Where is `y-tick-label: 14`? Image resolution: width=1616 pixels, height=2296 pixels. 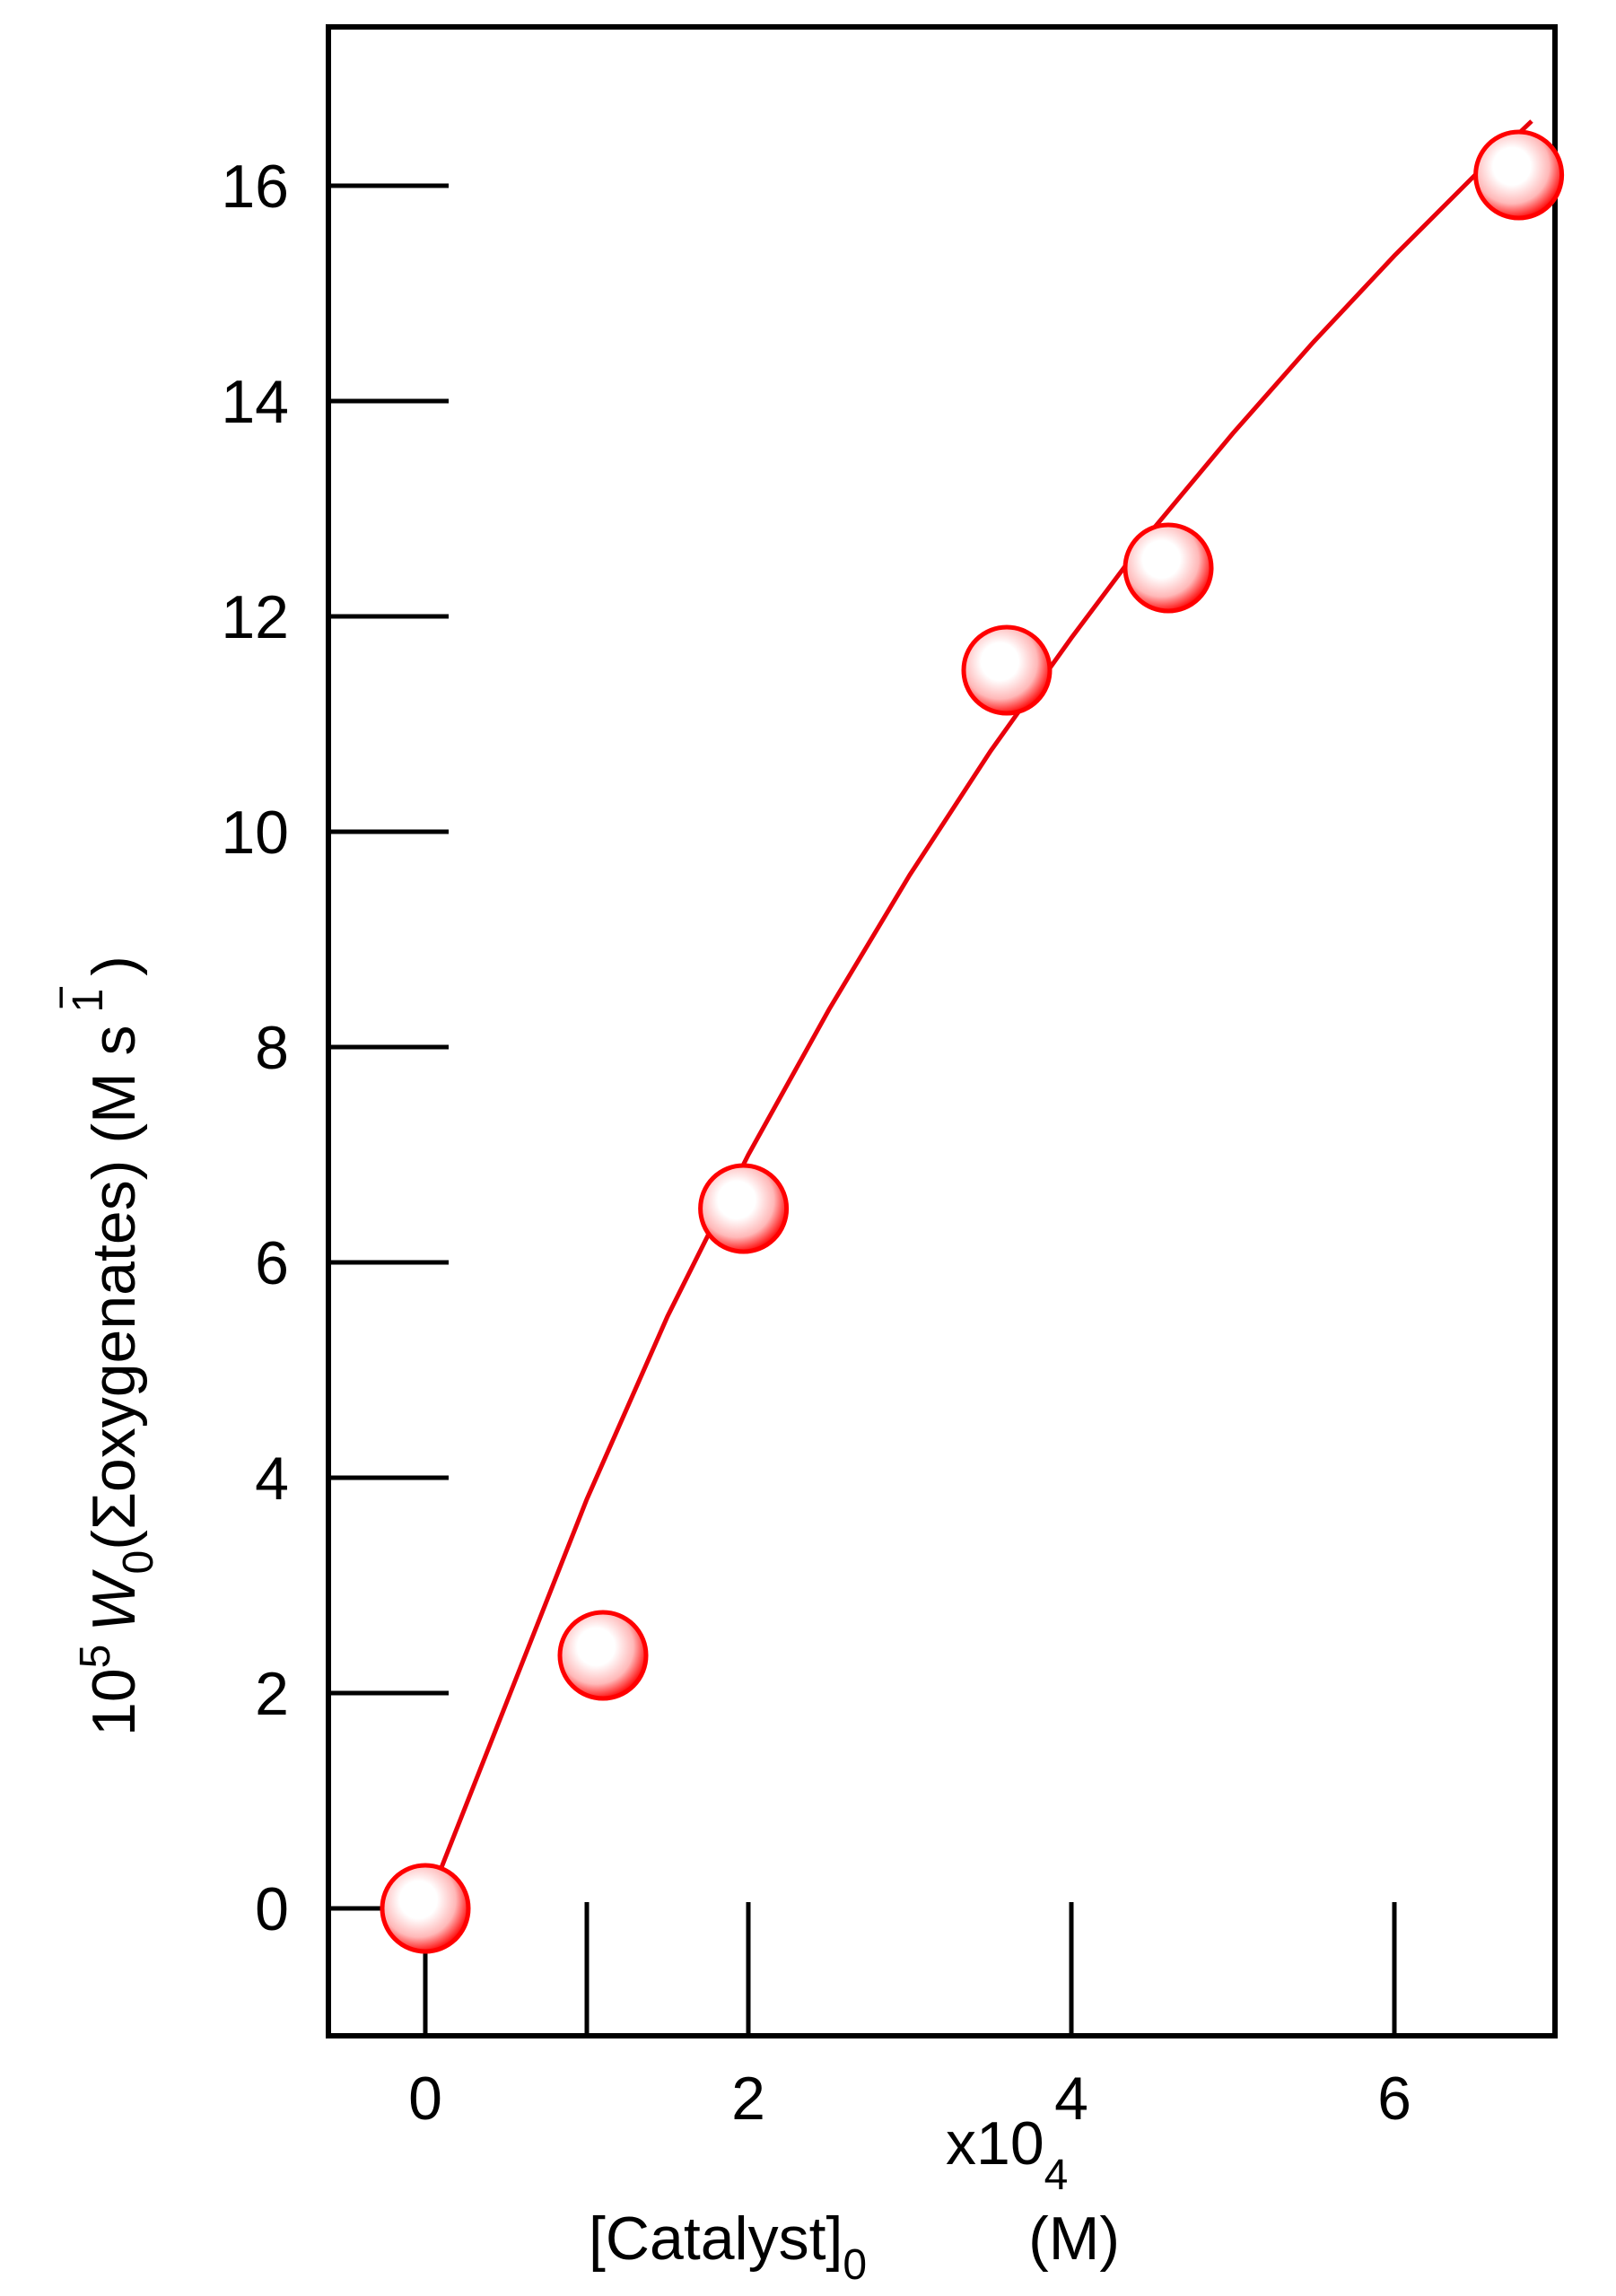
y-tick-label: 14 is located at coordinates (255, 402).